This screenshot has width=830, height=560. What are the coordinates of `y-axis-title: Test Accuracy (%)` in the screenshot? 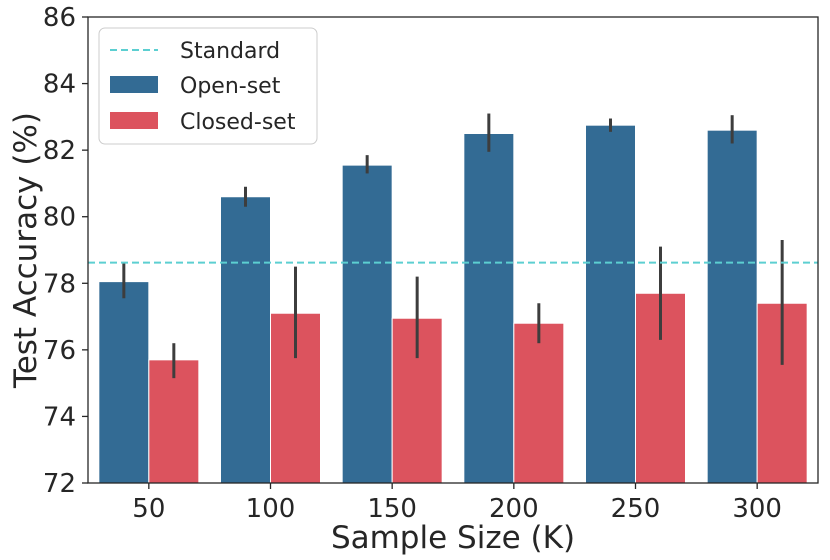 It's located at (26, 250).